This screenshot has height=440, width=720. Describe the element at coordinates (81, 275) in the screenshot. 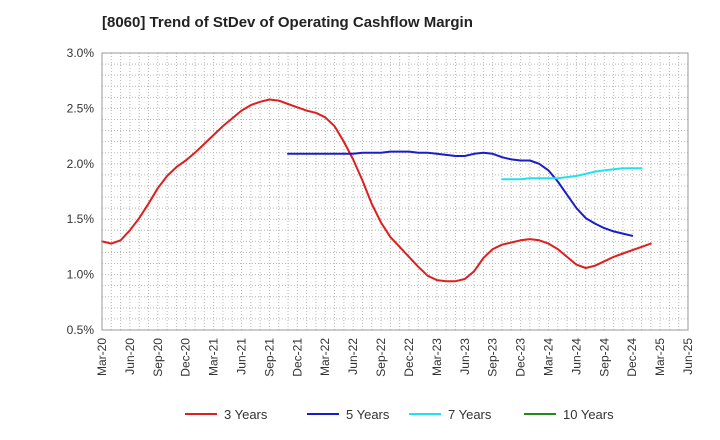

I see `y-tick-label: 1.0%` at that location.